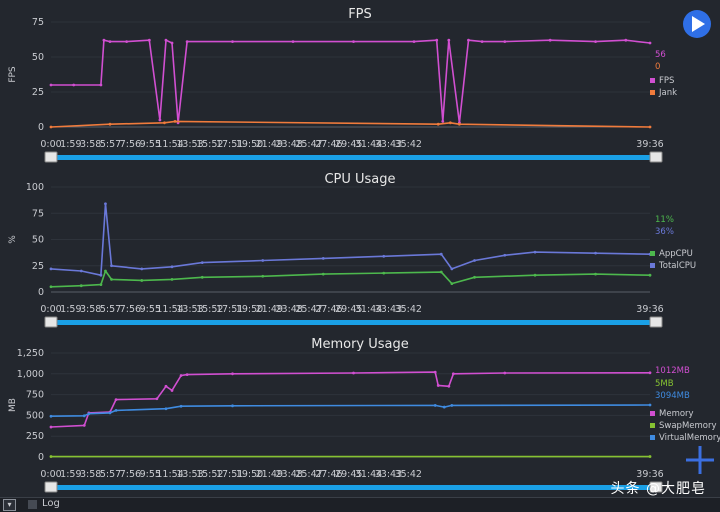 This screenshot has height=512, width=720. What do you see at coordinates (672, 396) in the screenshot?
I see `current-value: 3094MB` at bounding box center [672, 396].